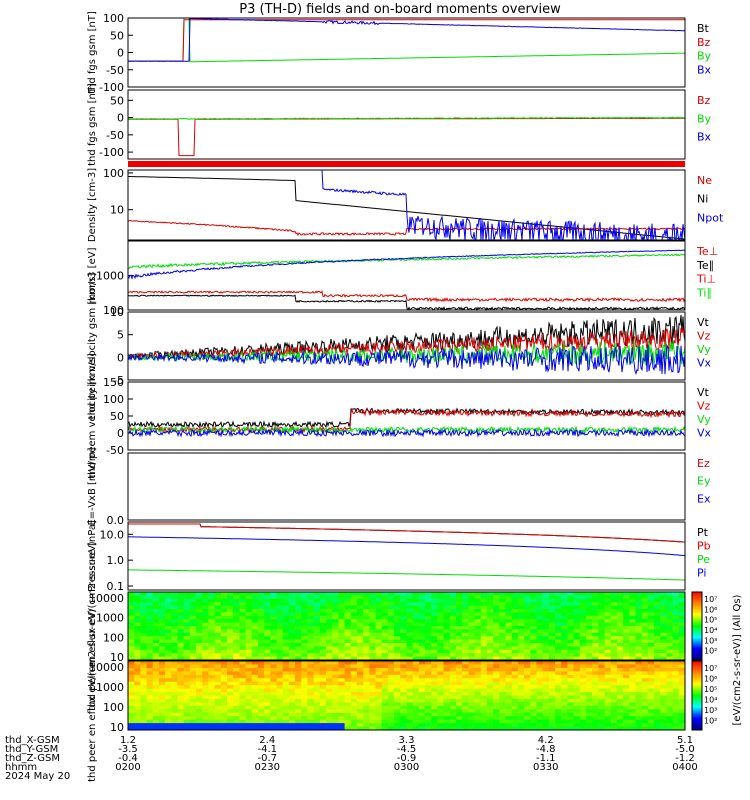 This screenshot has width=750, height=800. I want to click on colorbar-tick-0-5: 10², so click(710, 651).